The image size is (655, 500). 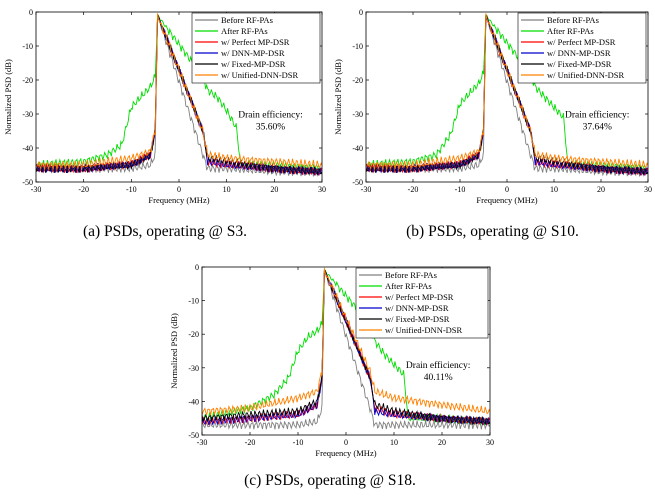 What do you see at coordinates (438, 378) in the screenshot?
I see `drain-efficiency-value: 40.11%` at bounding box center [438, 378].